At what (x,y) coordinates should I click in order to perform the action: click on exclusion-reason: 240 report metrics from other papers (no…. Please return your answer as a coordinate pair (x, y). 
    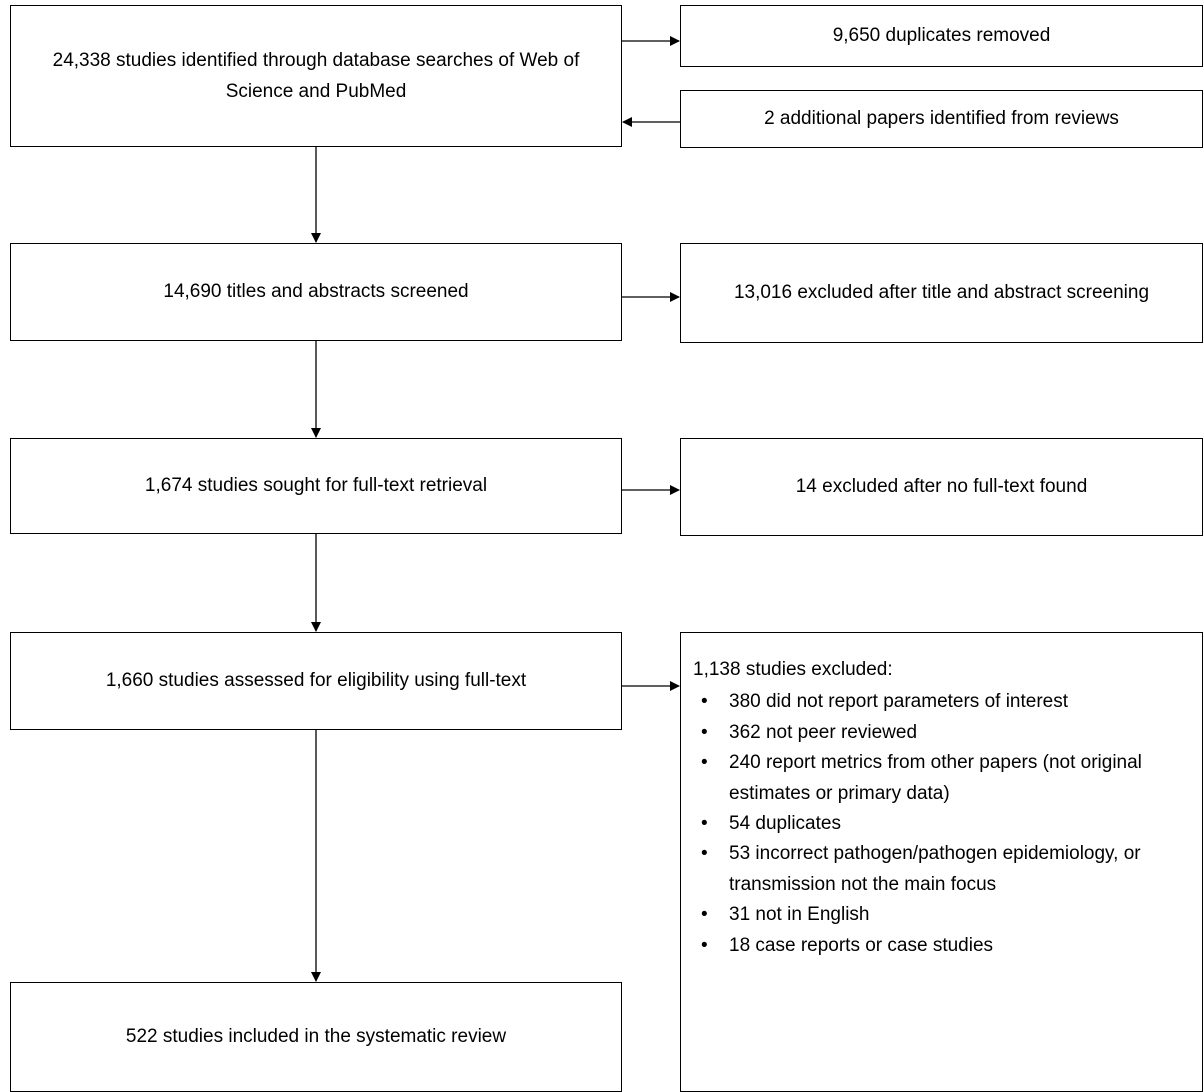
    Looking at the image, I should click on (941, 778).